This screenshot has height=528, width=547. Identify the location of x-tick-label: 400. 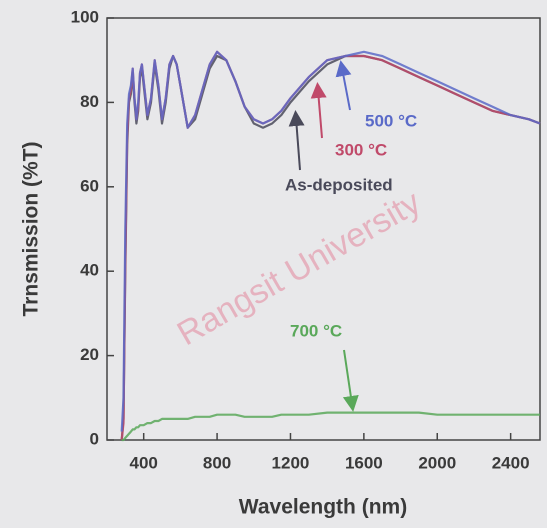
(144, 462).